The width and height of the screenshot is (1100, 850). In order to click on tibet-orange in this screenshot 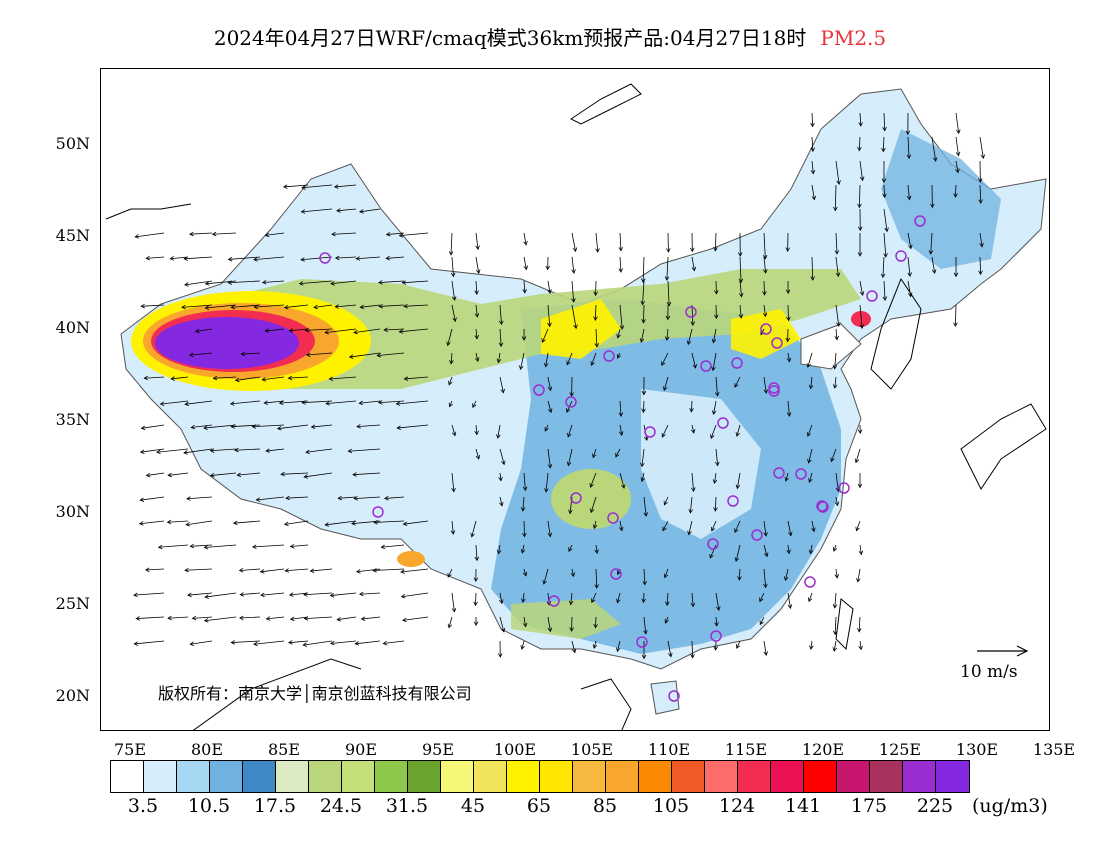, I will do `click(411, 559)`.